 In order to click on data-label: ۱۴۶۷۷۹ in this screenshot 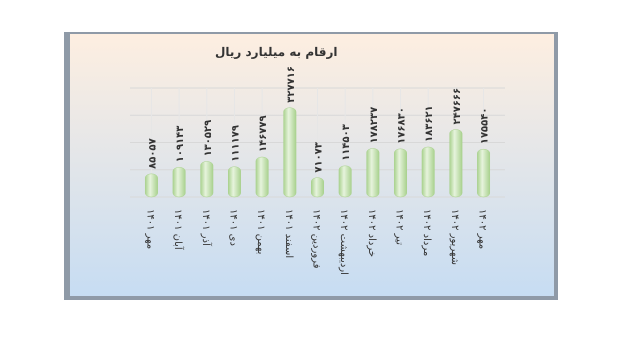, I will do `click(264, 133)`.